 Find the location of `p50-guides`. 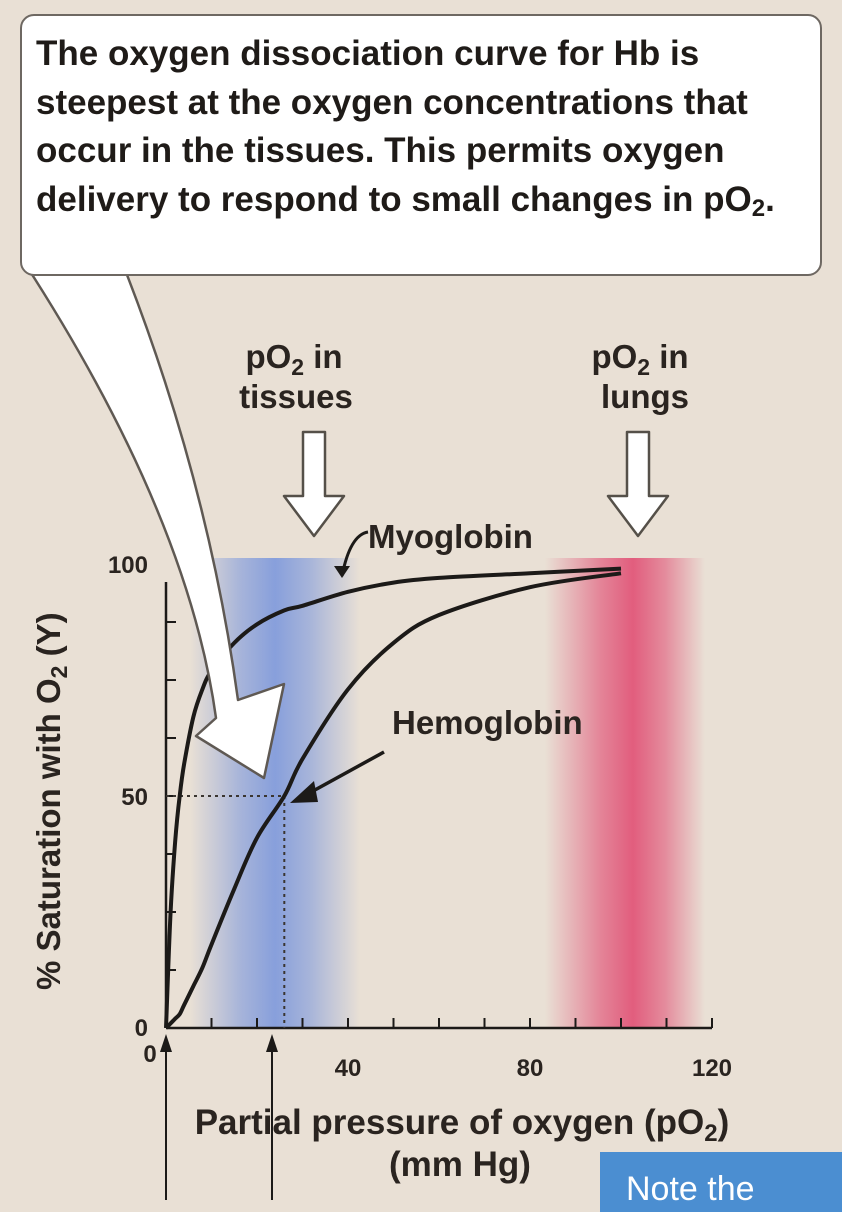

p50-guides is located at coordinates (226, 911).